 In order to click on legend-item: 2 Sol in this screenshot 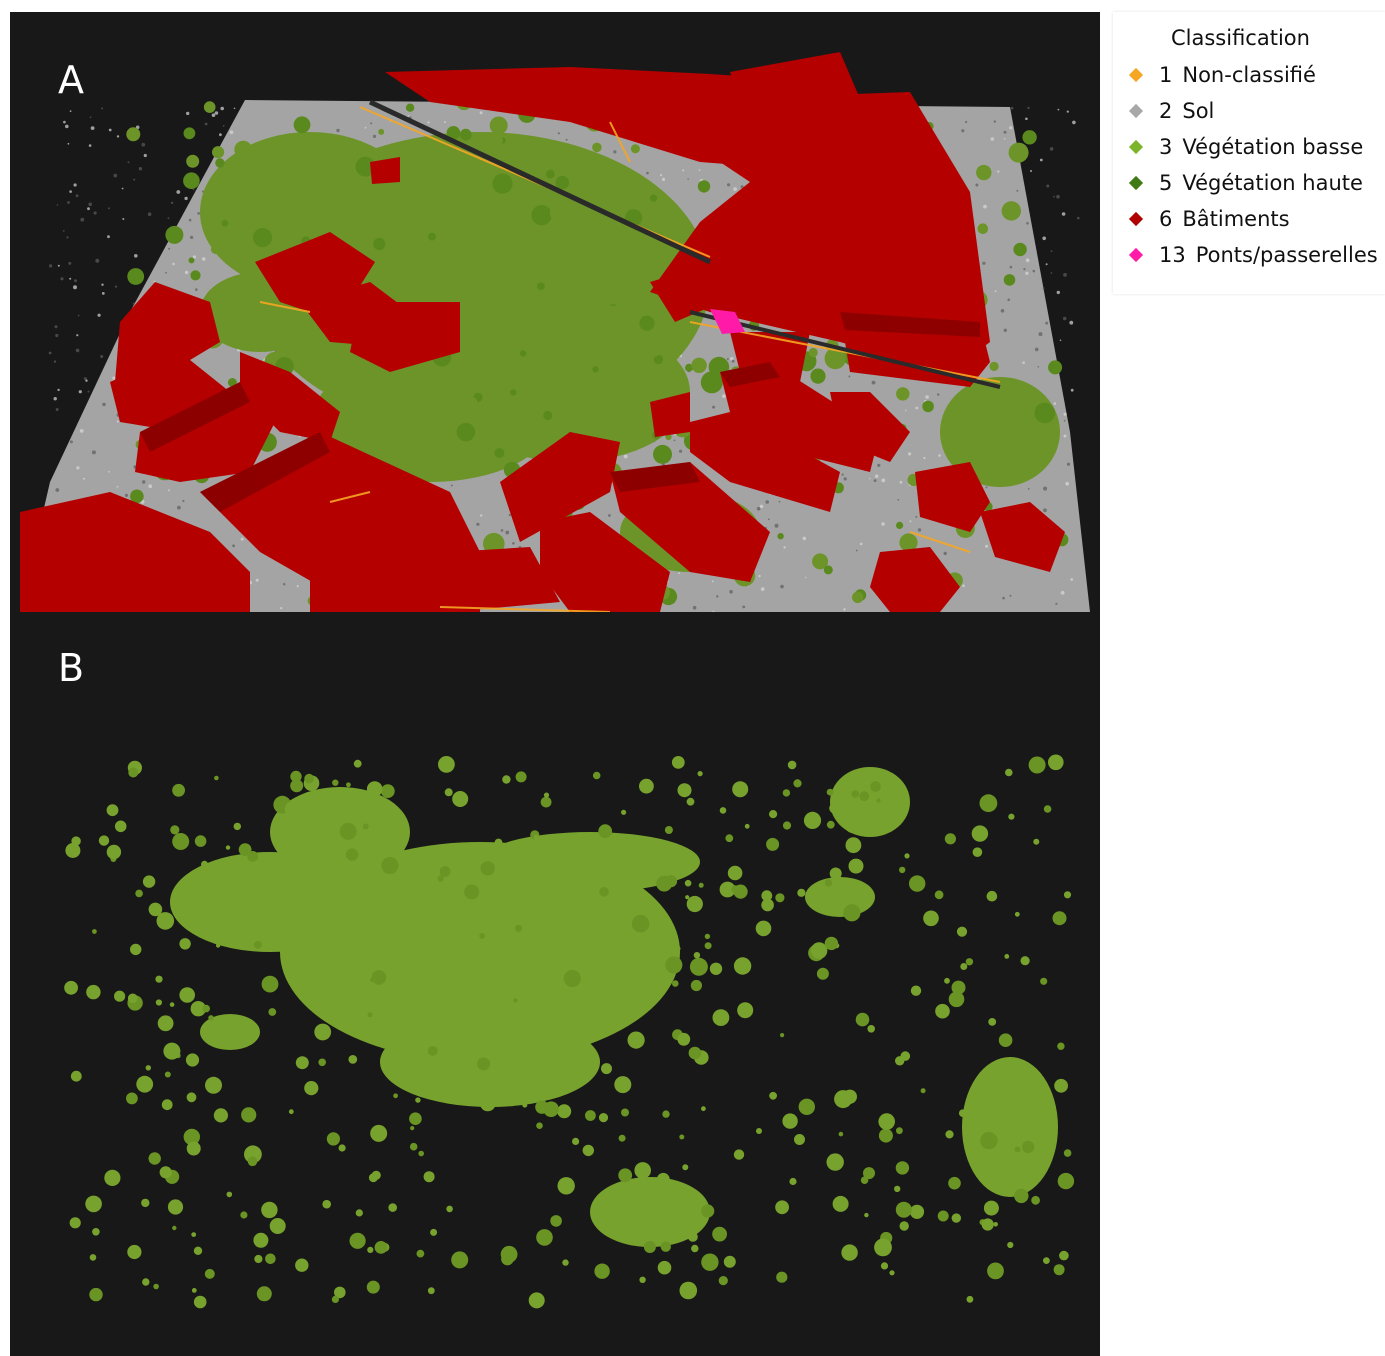, I will do `click(1171, 111)`.